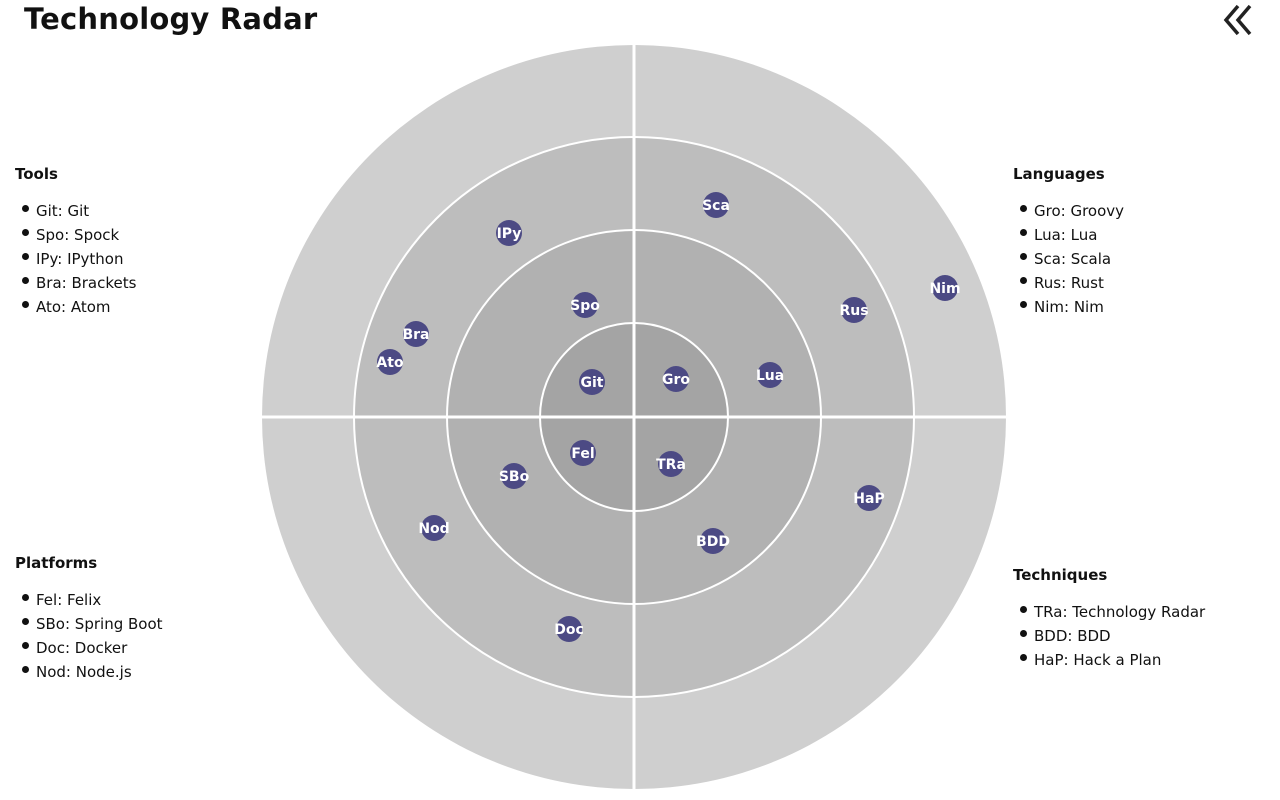 This screenshot has width=1280, height=800. I want to click on blip-label: Fel, so click(582, 454).